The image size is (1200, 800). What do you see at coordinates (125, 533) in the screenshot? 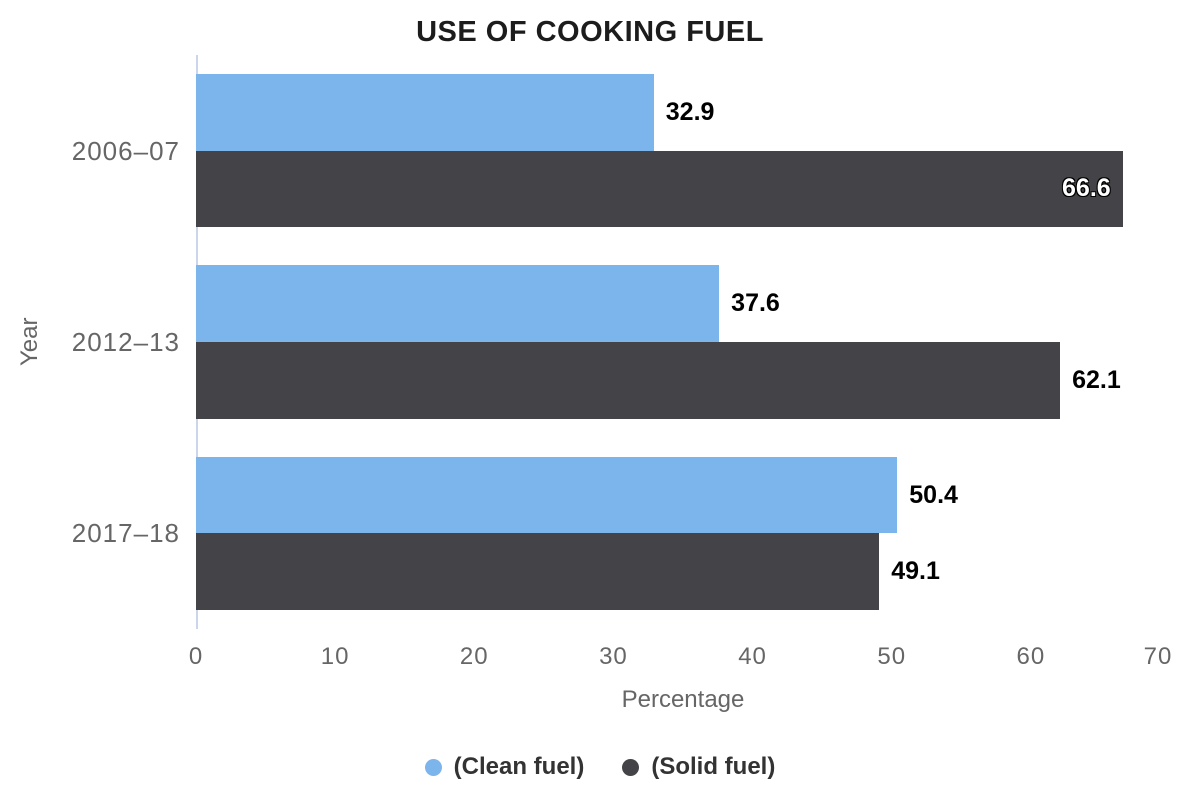
I see `category-label-2017-18: 2017–18` at bounding box center [125, 533].